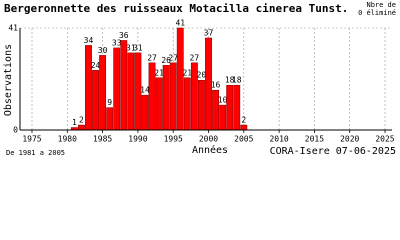 This screenshot has width=400, height=240. I want to click on data-label: 24, so click(96, 65).